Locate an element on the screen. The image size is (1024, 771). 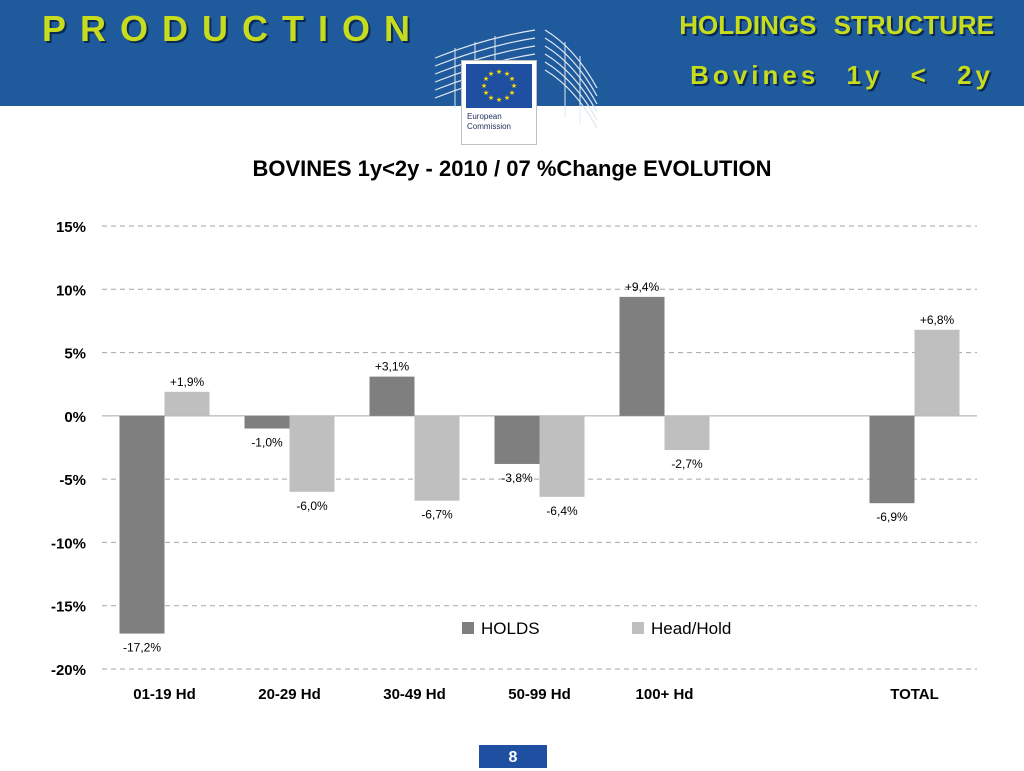
x-tick-label: 100+ Hd is located at coordinates (665, 694).